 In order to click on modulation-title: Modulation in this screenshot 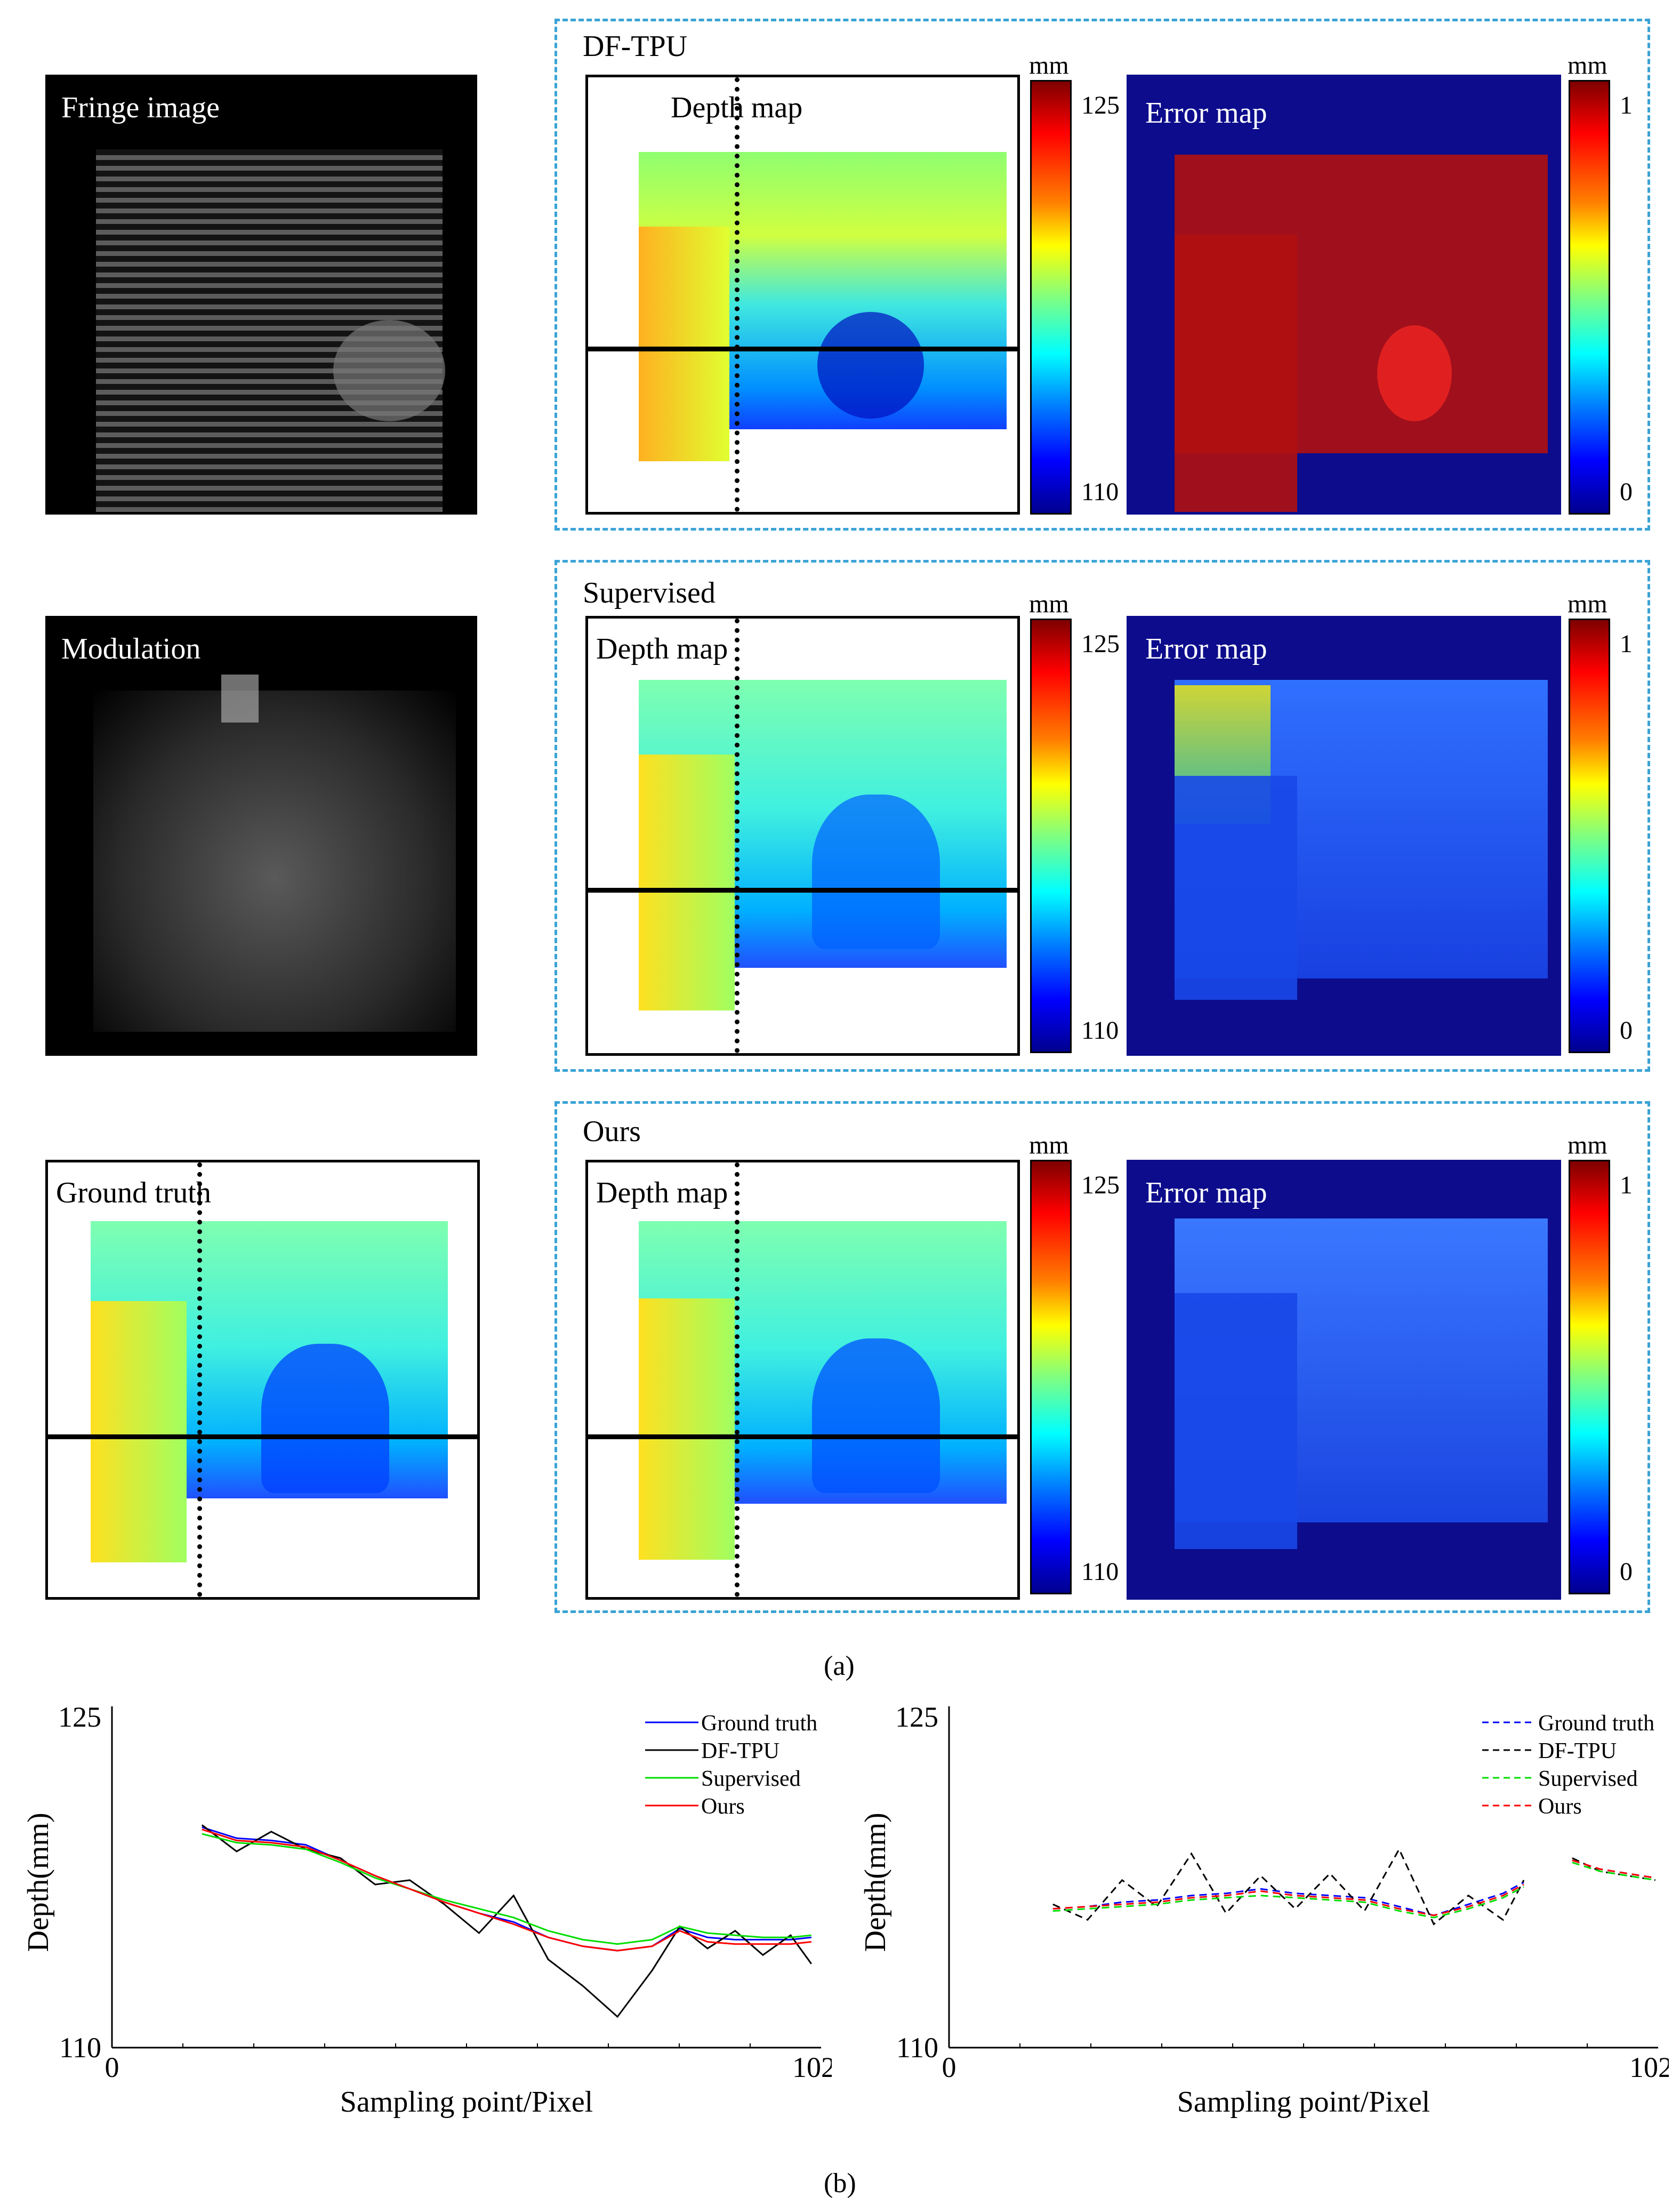, I will do `click(131, 648)`.